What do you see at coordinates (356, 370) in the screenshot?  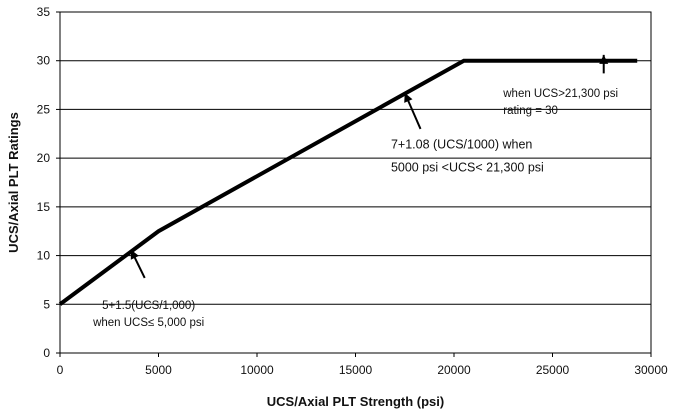 I see `x-tick-label: 15000` at bounding box center [356, 370].